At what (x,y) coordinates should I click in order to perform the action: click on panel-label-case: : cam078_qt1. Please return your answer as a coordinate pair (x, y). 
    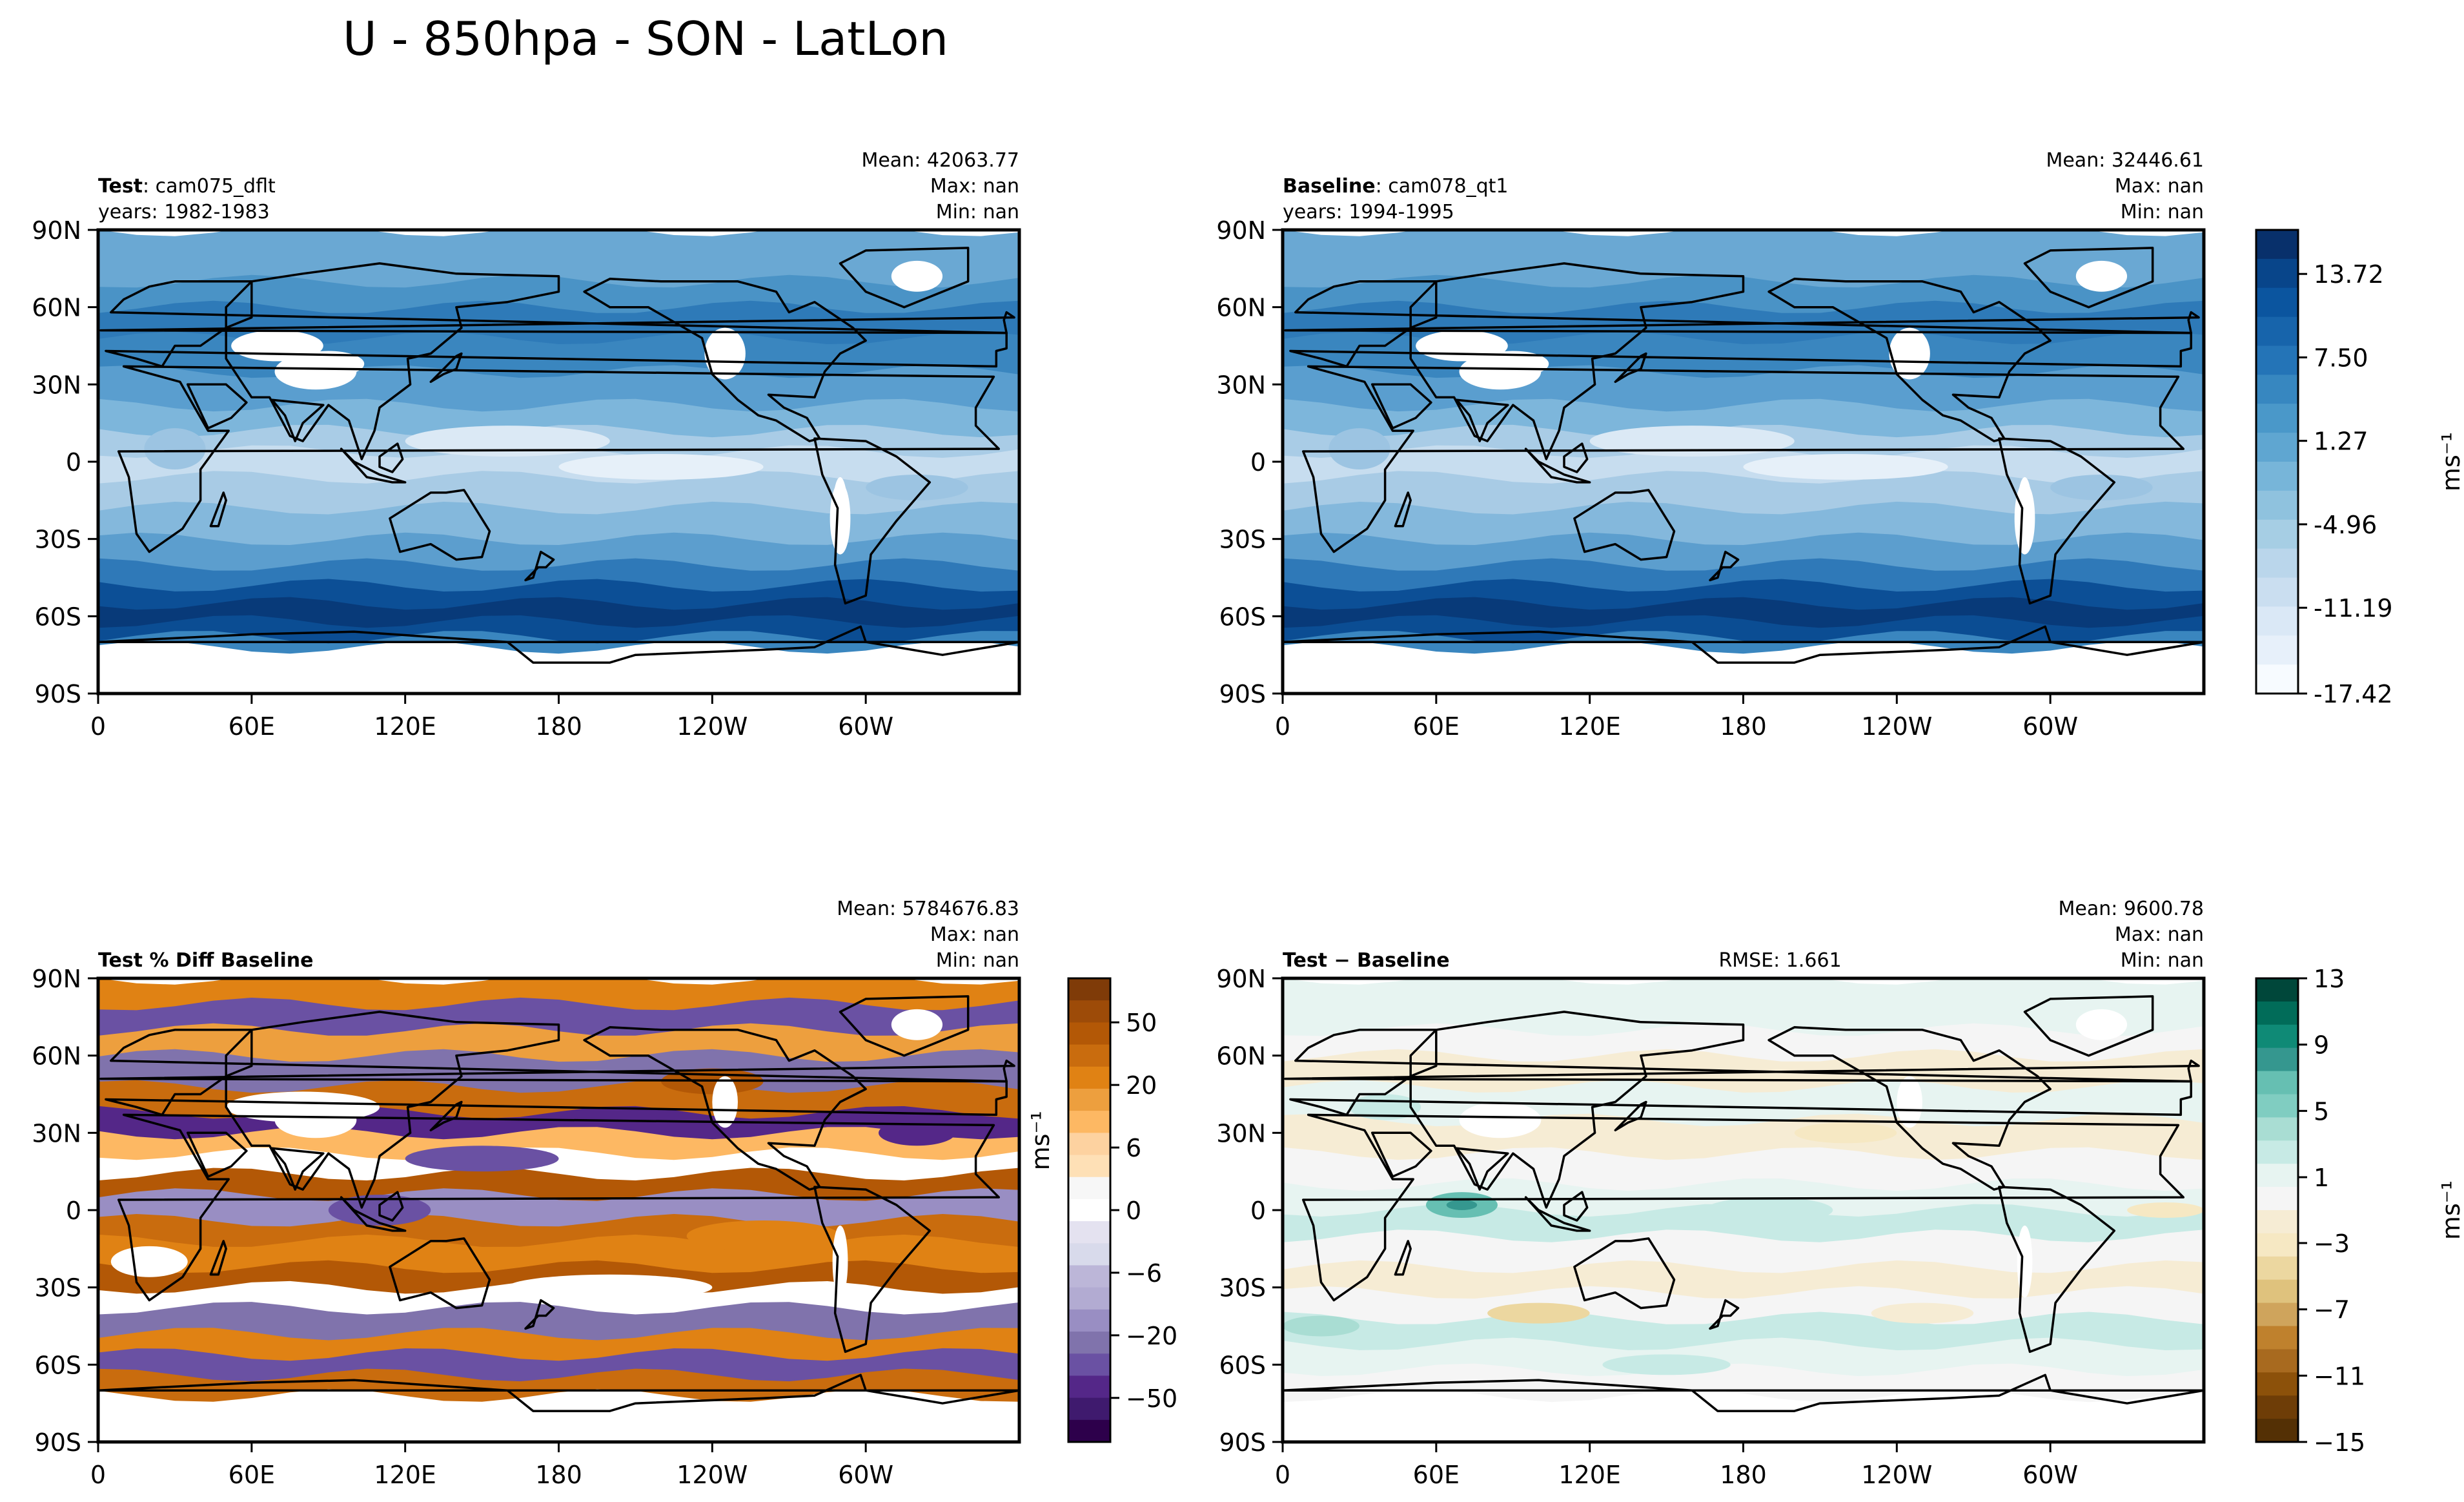
    Looking at the image, I should click on (1442, 186).